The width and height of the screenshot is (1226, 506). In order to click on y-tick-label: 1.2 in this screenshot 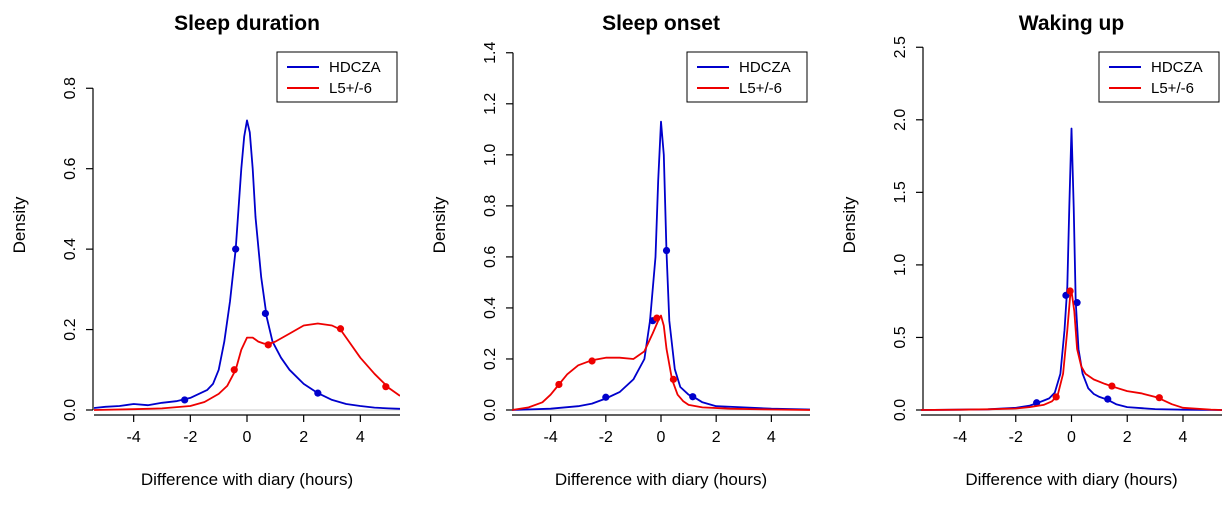, I will do `click(490, 104)`.